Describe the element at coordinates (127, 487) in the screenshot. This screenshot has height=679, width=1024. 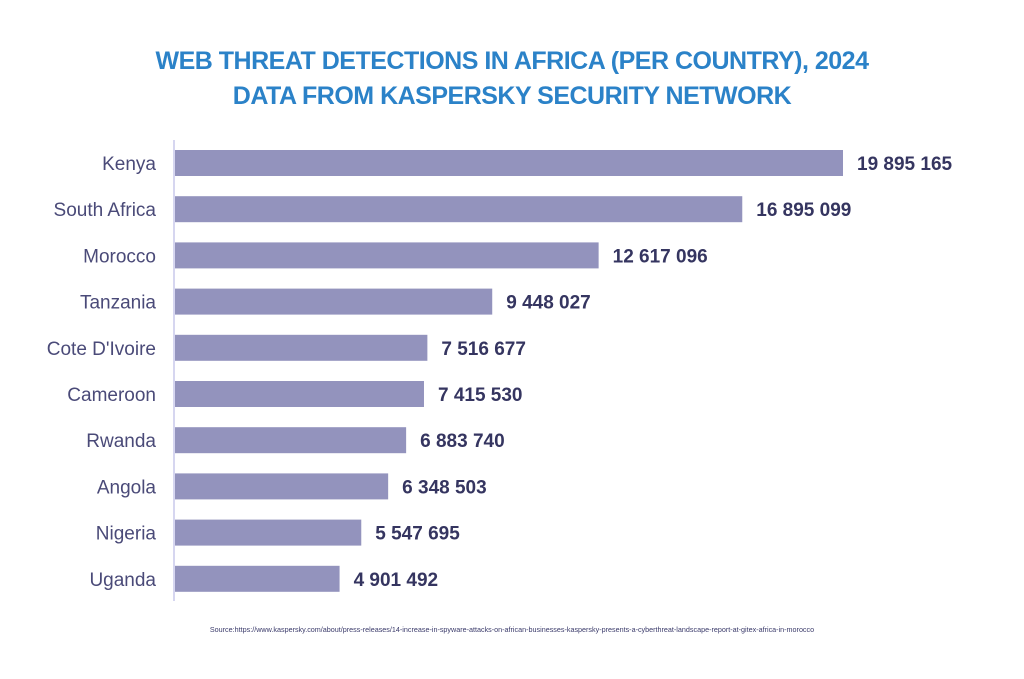
I see `category-label: Angola` at that location.